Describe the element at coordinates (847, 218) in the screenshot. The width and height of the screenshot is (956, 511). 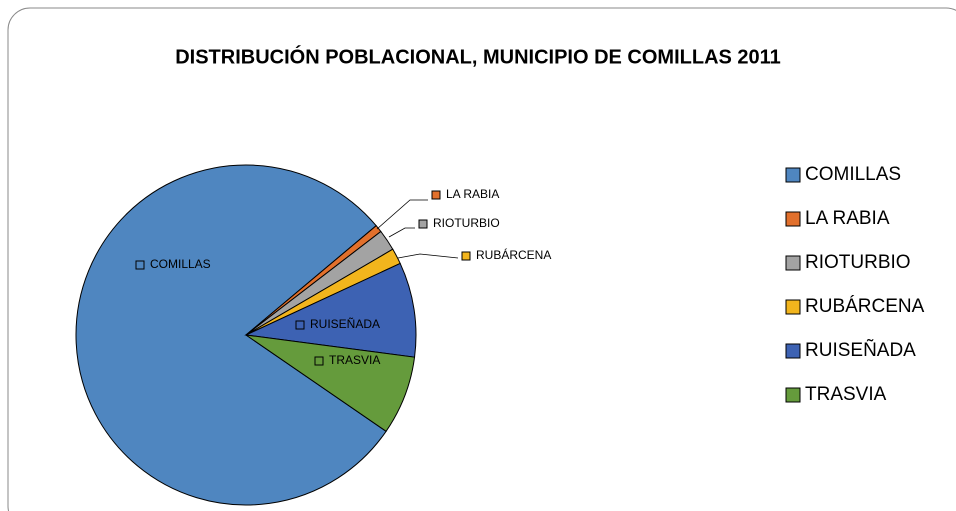
I see `legend-label: LA RABIA` at that location.